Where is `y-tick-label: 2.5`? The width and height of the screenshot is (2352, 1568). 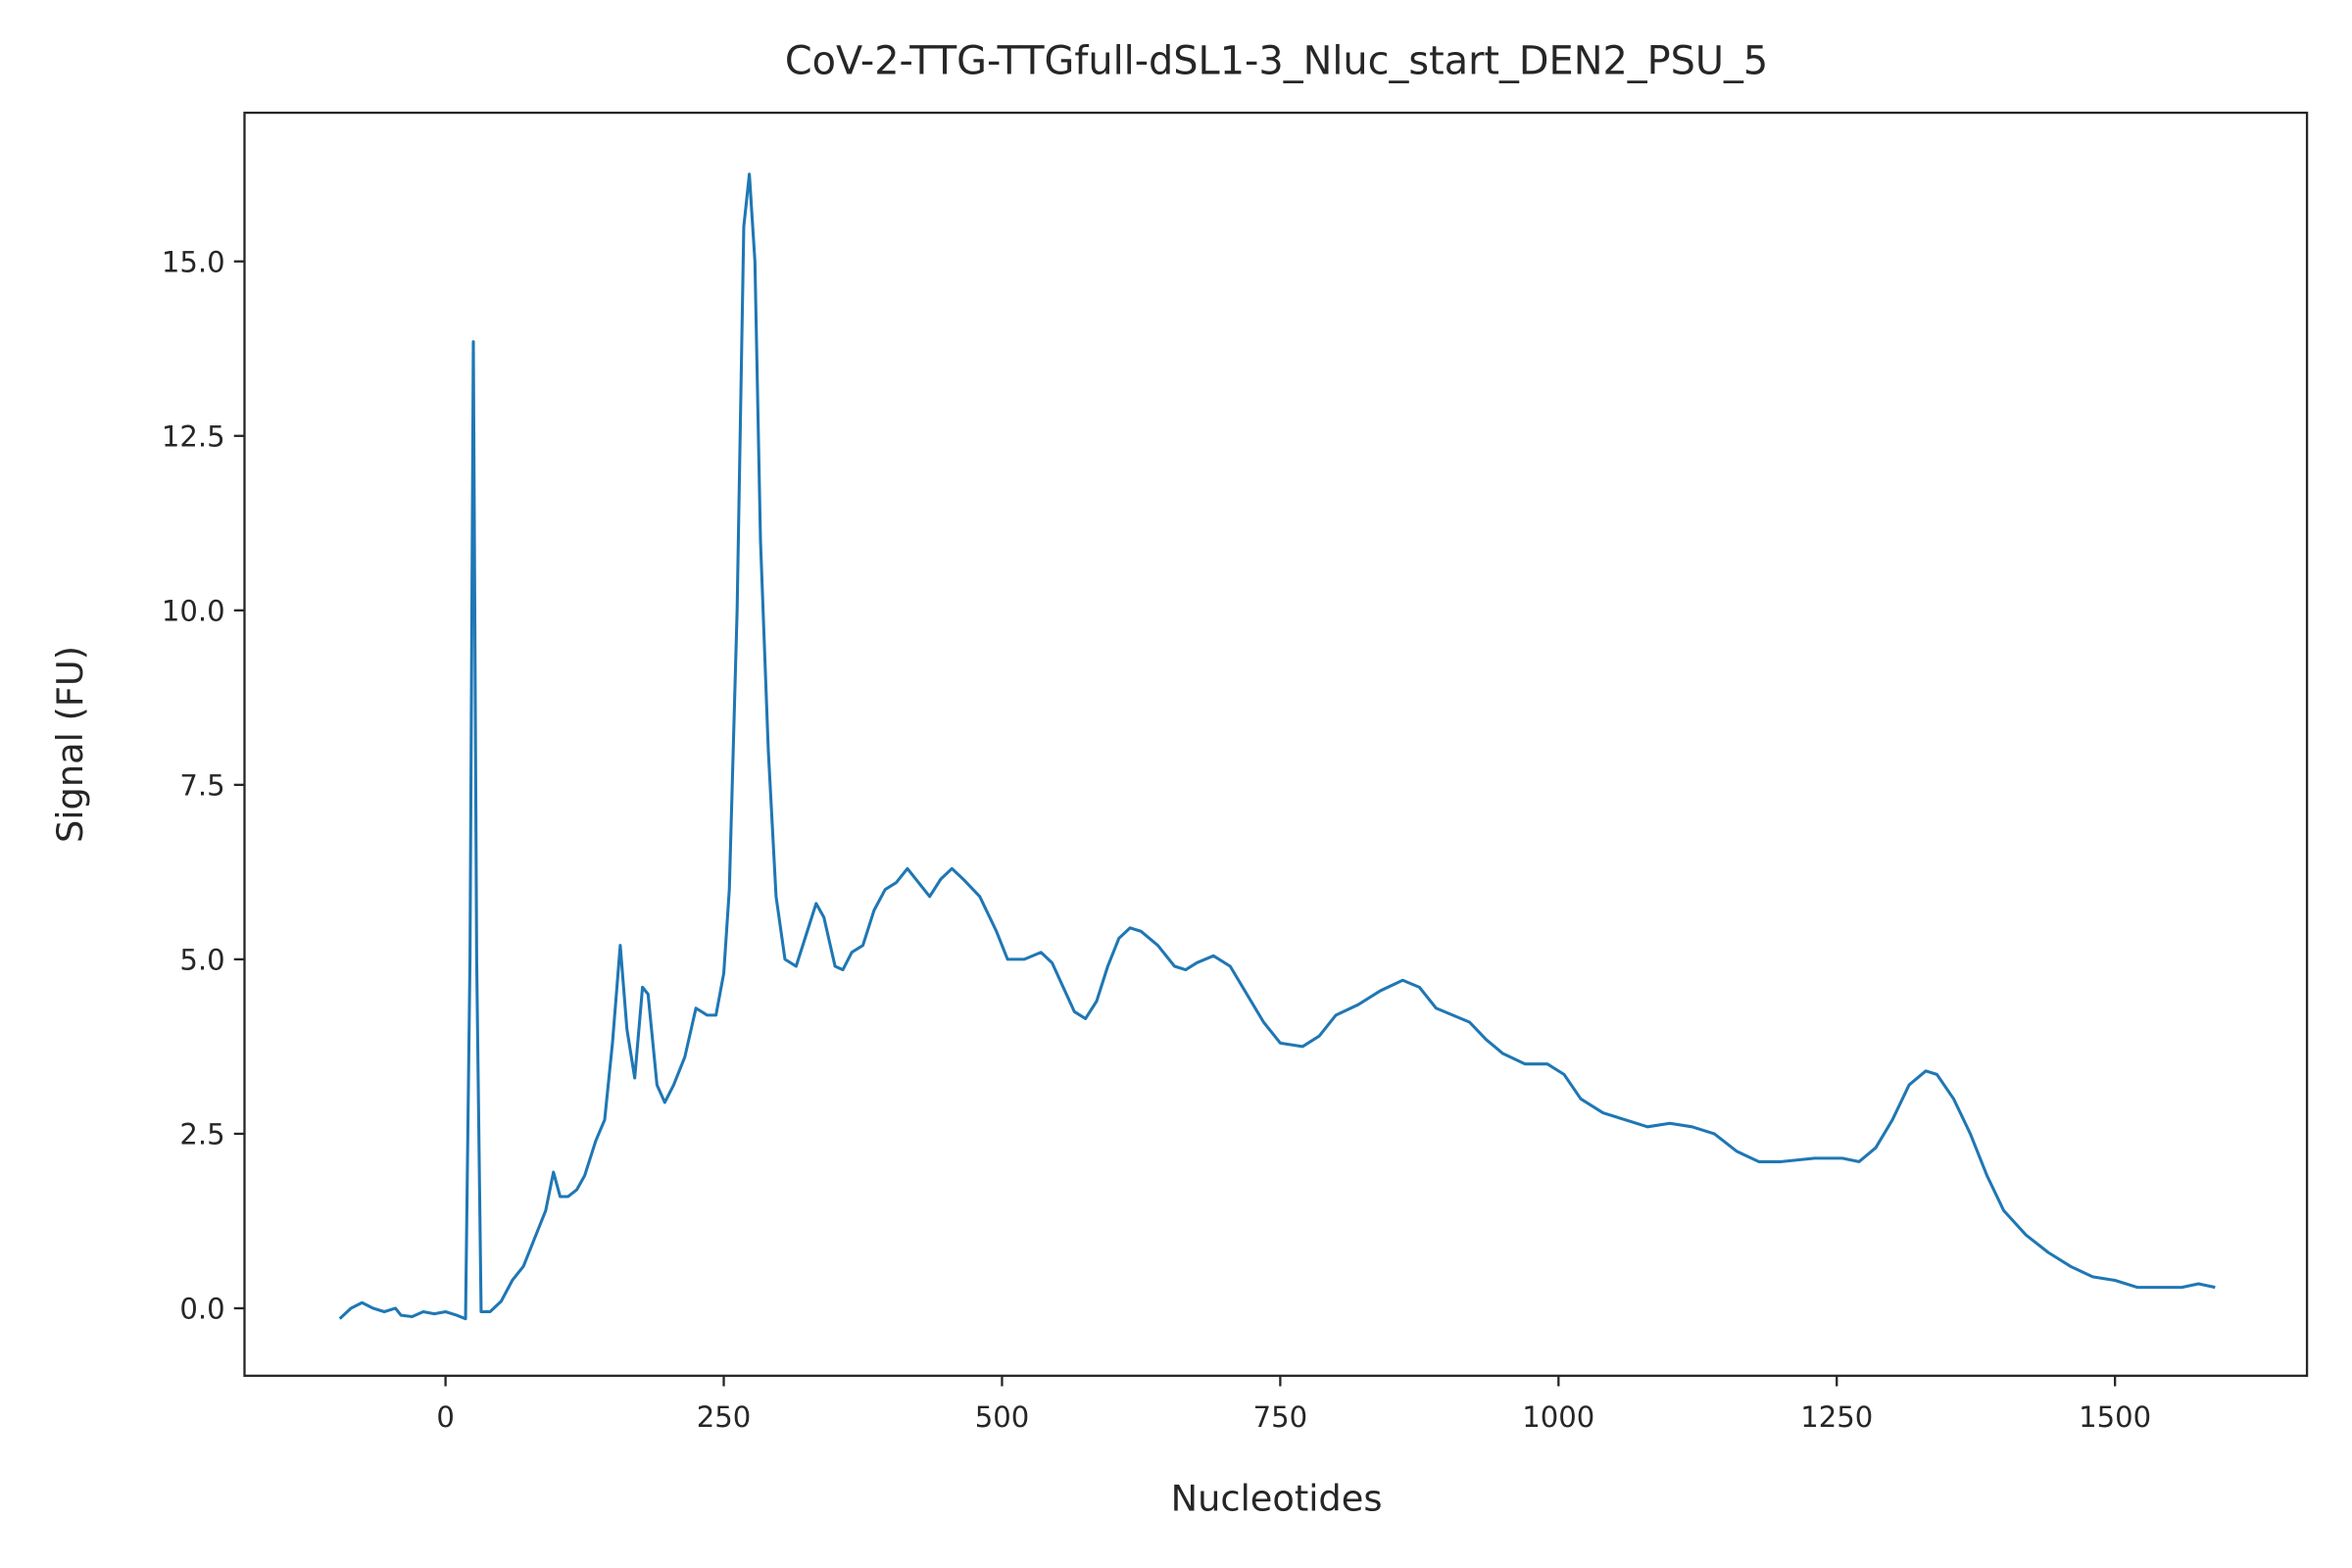 y-tick-label: 2.5 is located at coordinates (201, 1135).